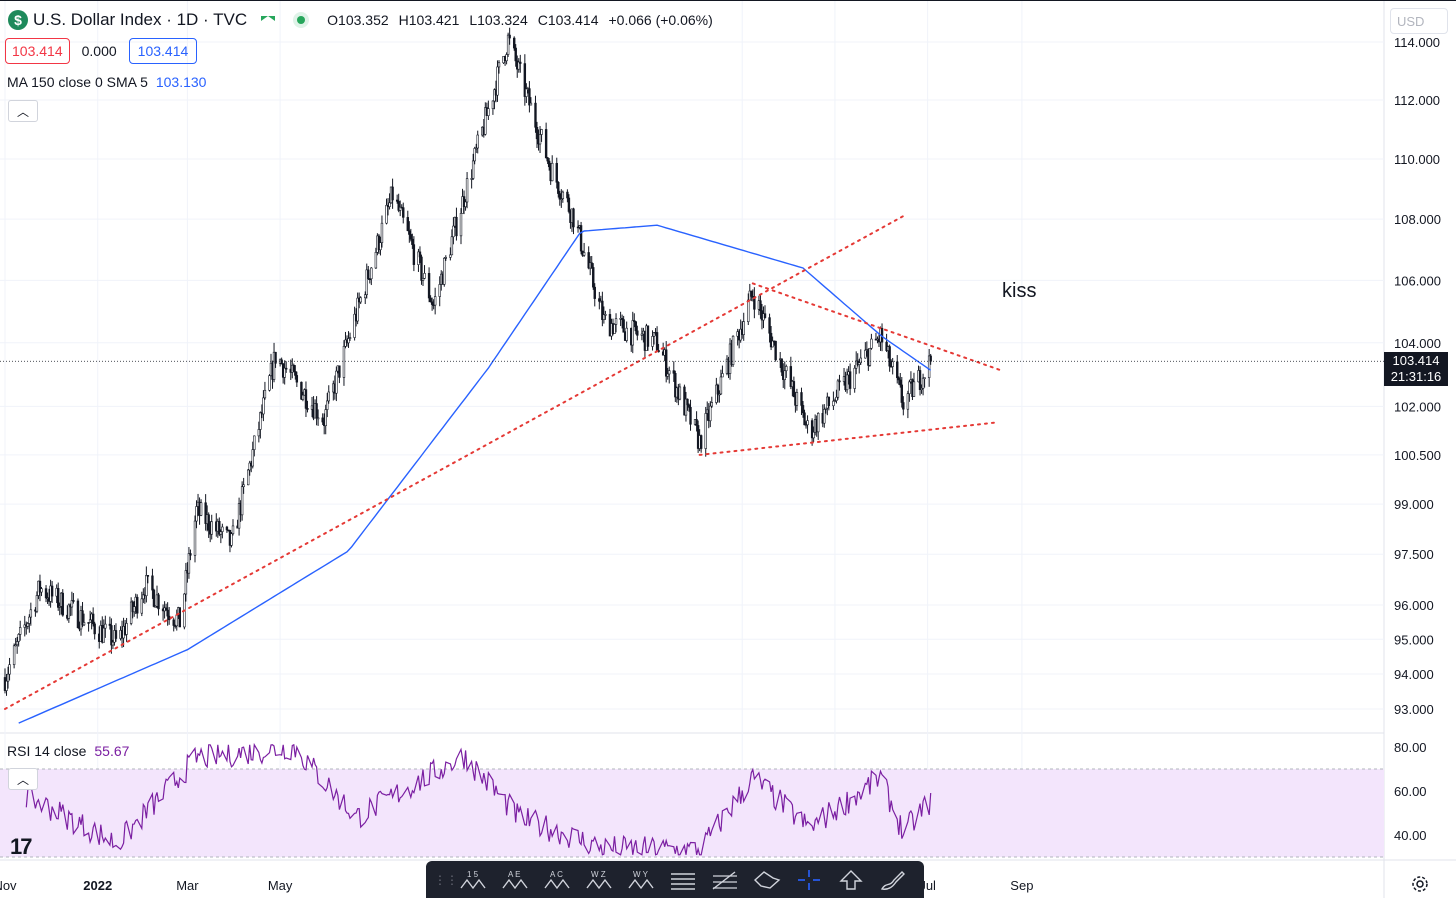 The height and width of the screenshot is (898, 1456). Describe the element at coordinates (725, 880) in the screenshot. I see `fib-icon` at that location.